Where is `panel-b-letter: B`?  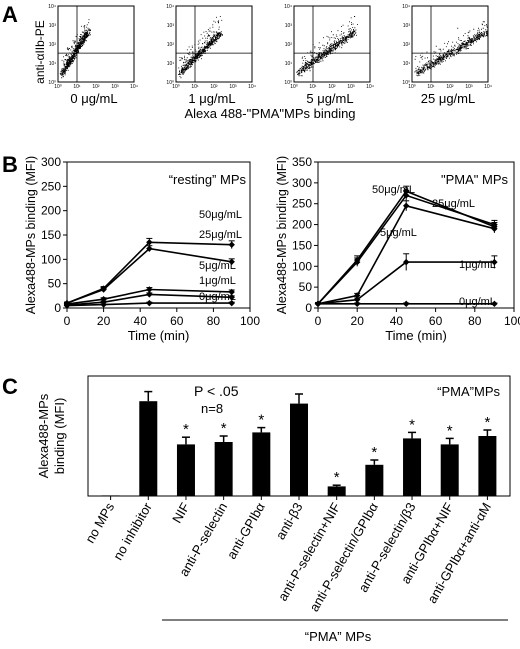
panel-b-letter: B is located at coordinates (10, 164).